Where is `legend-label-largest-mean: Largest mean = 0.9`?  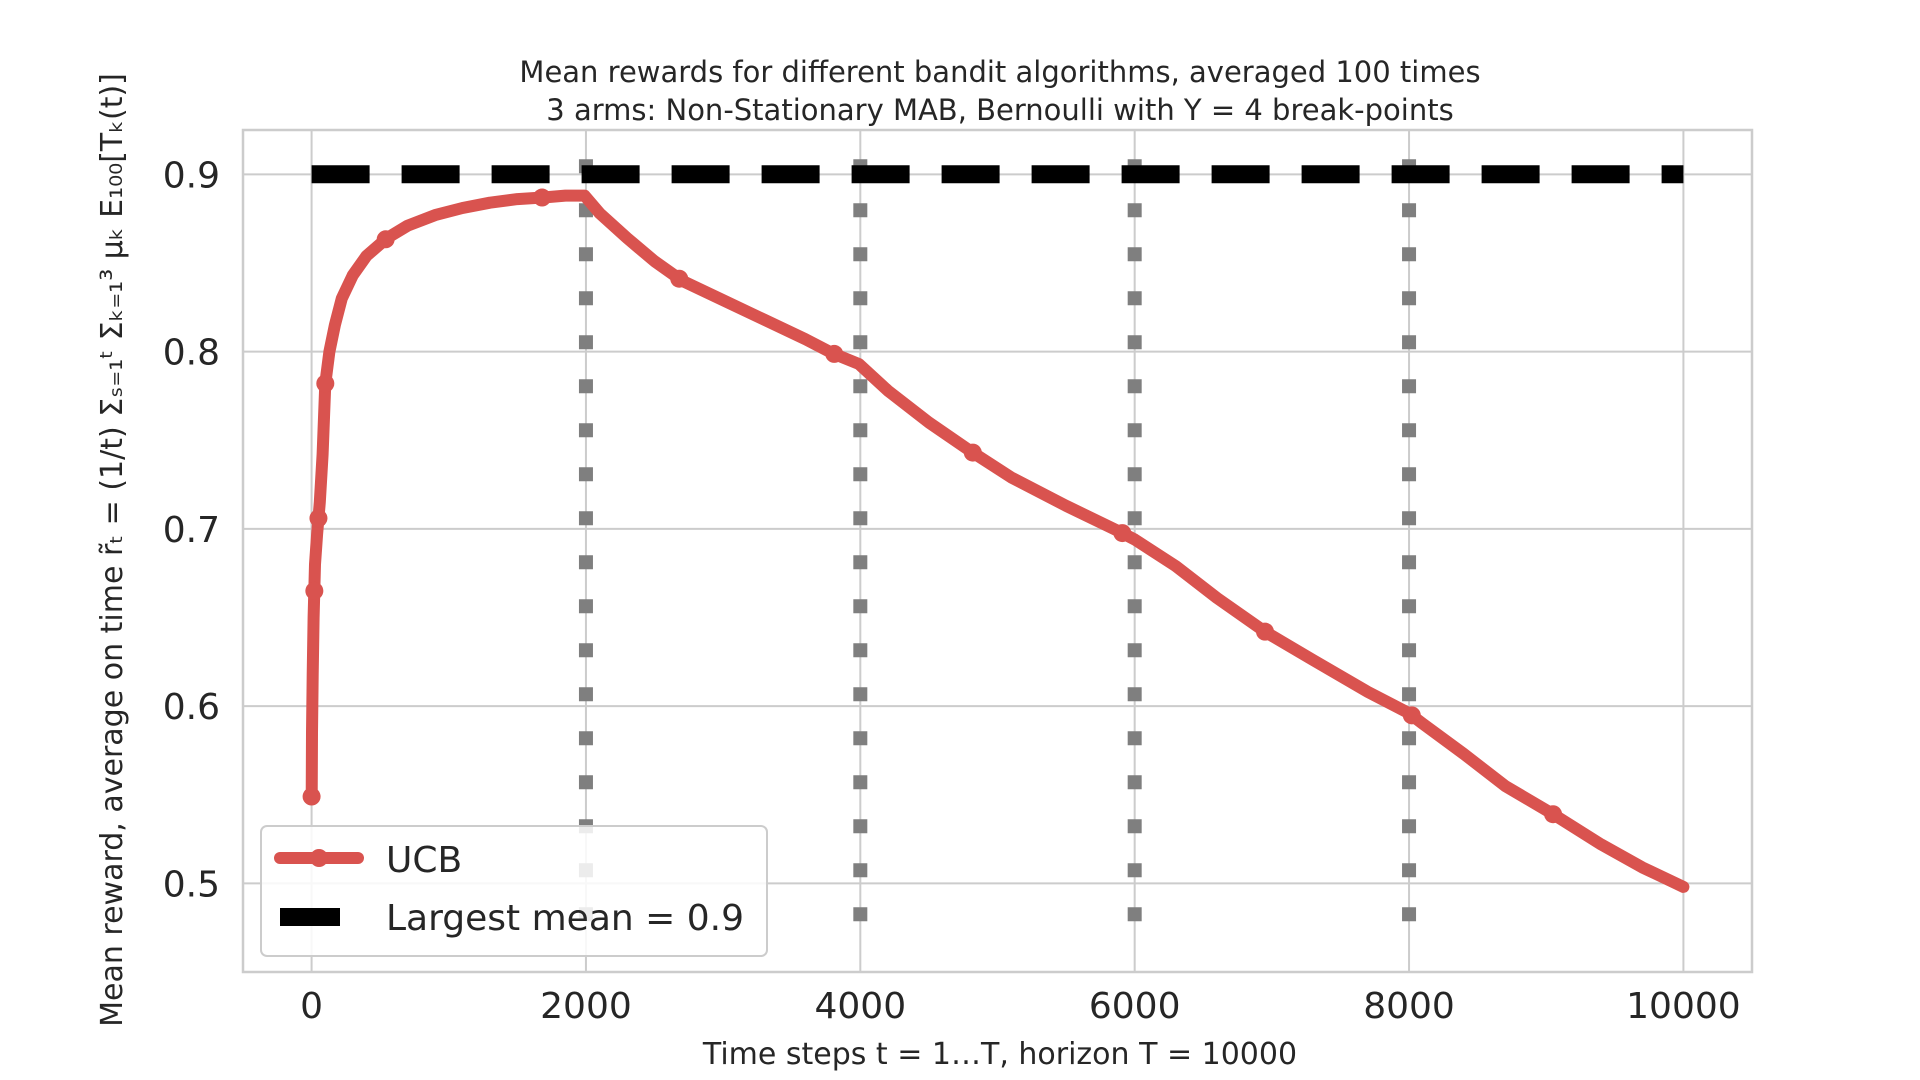
legend-label-largest-mean: Largest mean = 0.9 is located at coordinates (565, 918).